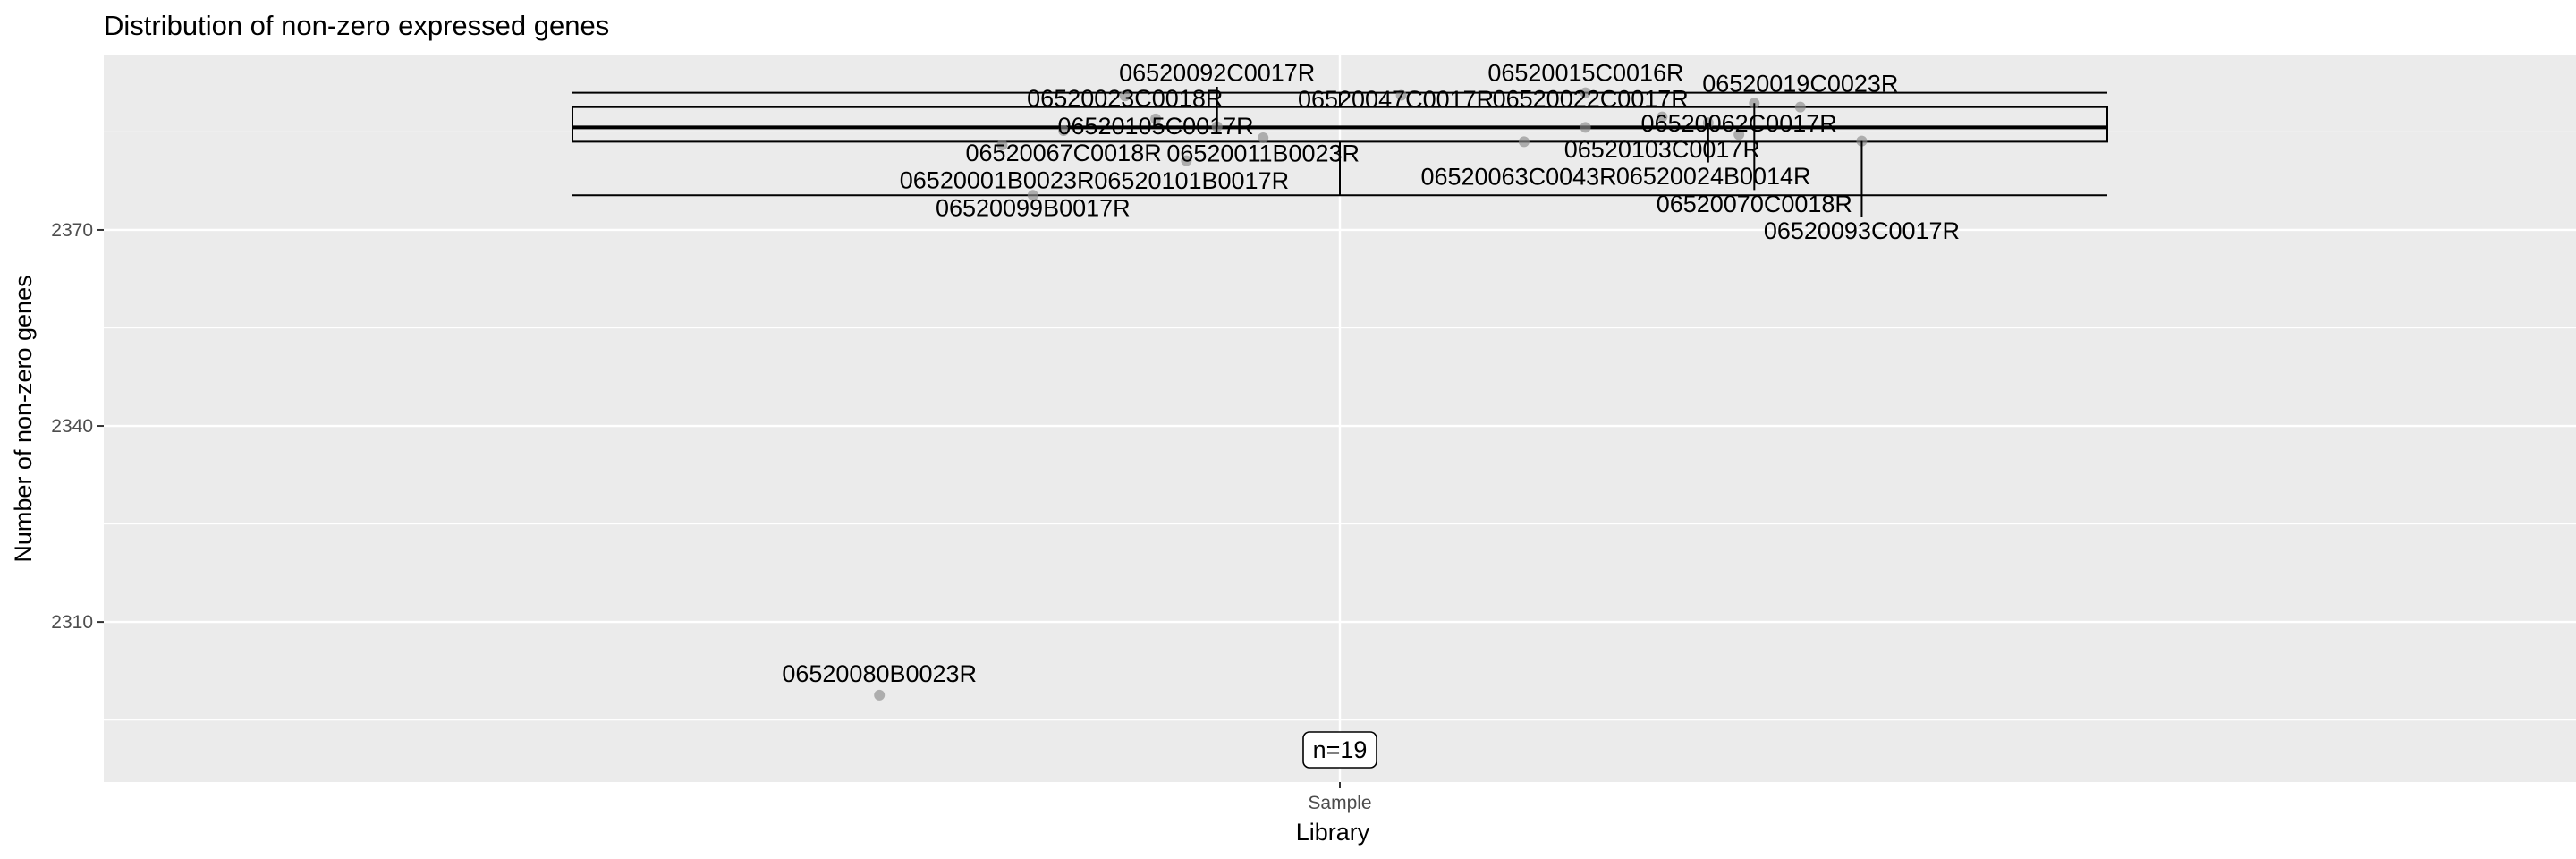  I want to click on point-label: 06520080B0023R, so click(879, 673).